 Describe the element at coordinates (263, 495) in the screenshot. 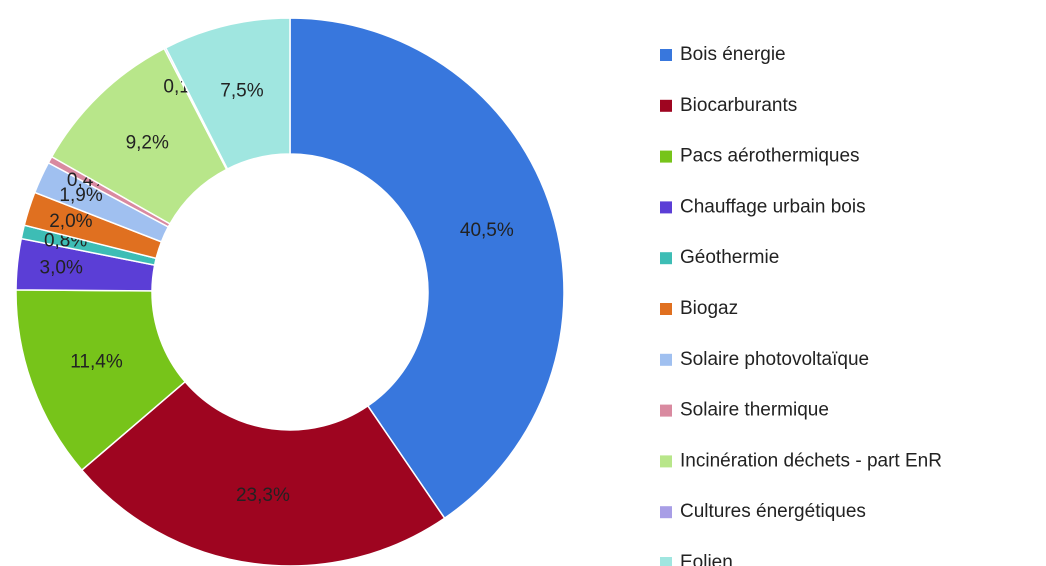

I see `data-label: 23,3%` at that location.